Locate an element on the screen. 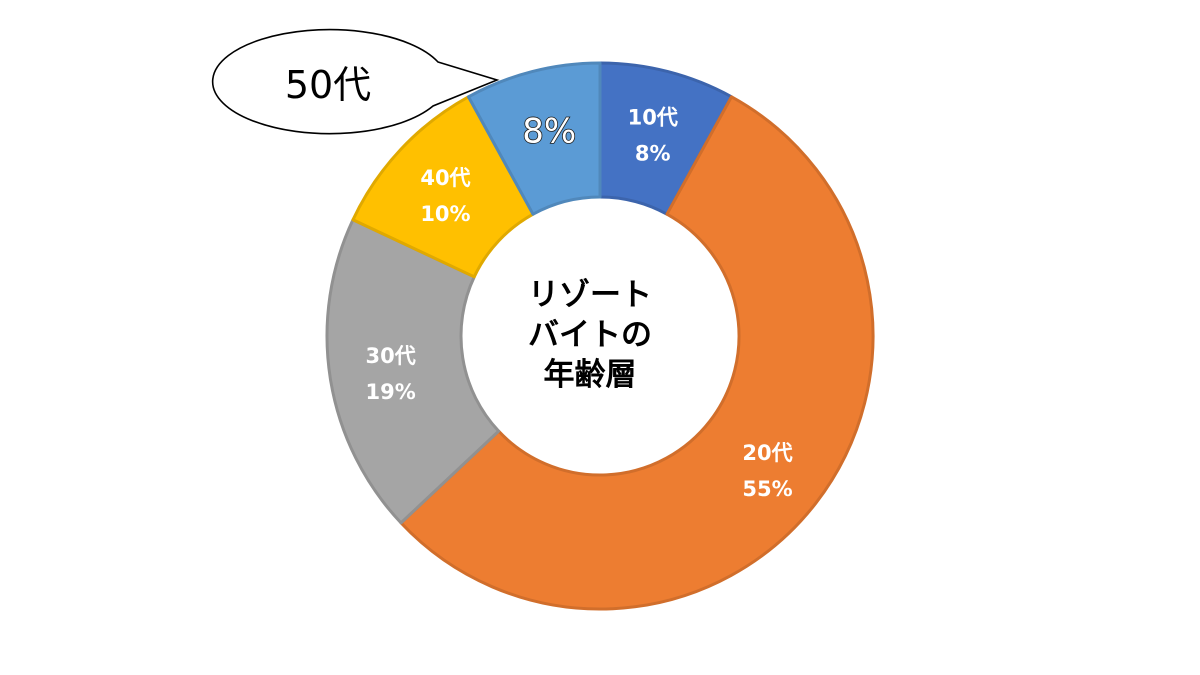 This screenshot has height=675, width=1200. slice-value-10代: 8% is located at coordinates (653, 154).